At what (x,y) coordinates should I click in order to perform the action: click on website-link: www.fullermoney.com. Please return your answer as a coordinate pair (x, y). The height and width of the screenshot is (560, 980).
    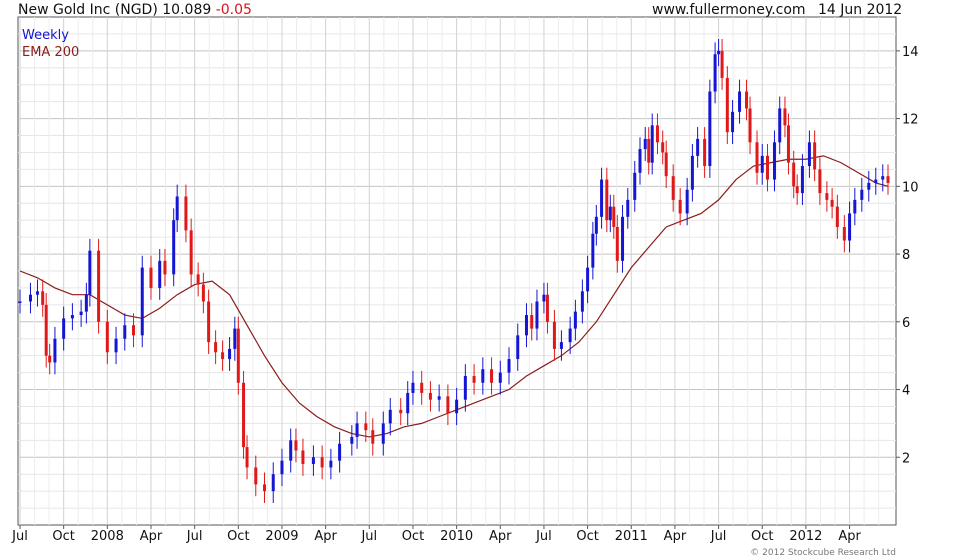
    Looking at the image, I should click on (729, 10).